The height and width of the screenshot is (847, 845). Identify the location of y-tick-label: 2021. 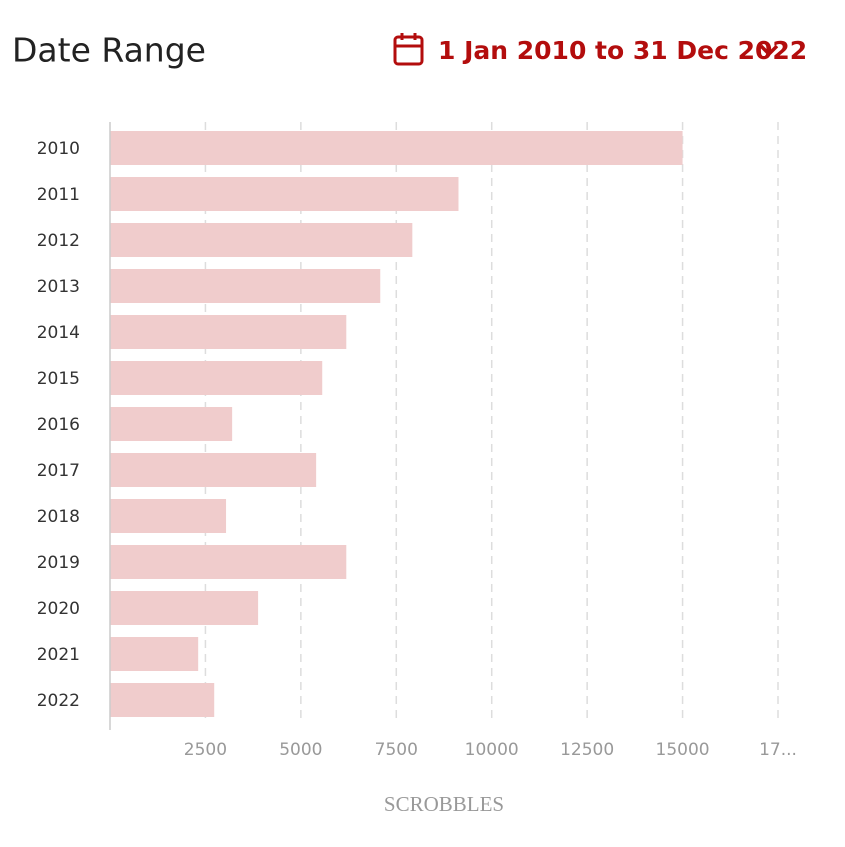
(58, 655).